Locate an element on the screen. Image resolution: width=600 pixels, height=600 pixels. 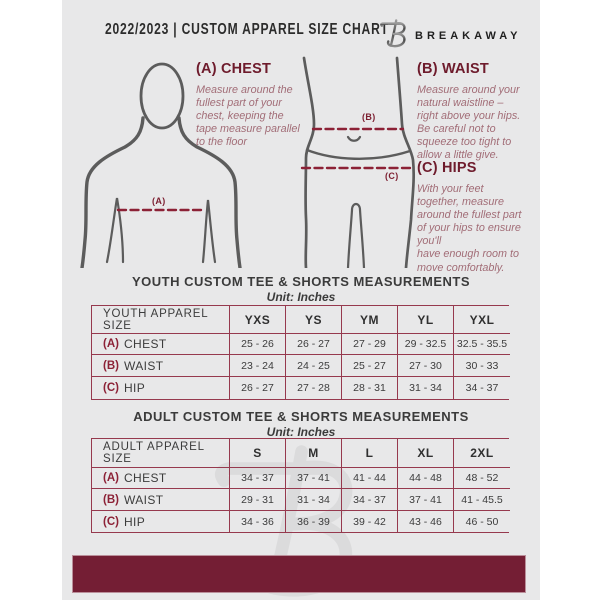
value-cell: 44 - 48 is located at coordinates (425, 477).